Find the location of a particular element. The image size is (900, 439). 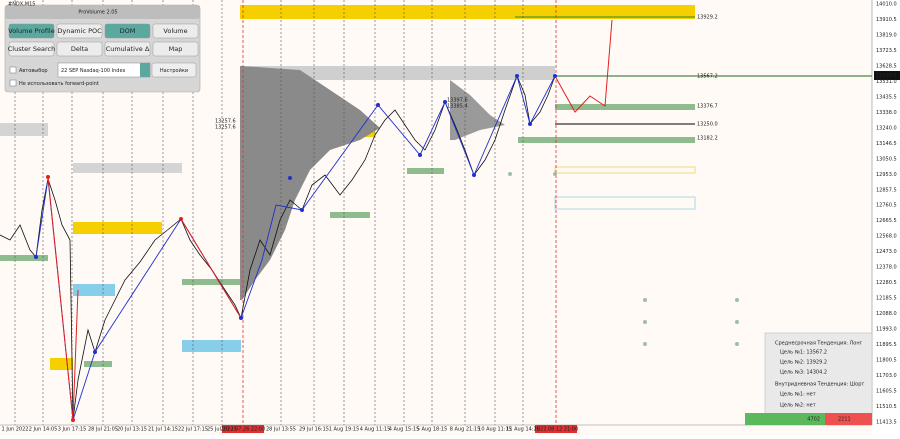

price-label: 12473.0 is located at coordinates (886, 252).